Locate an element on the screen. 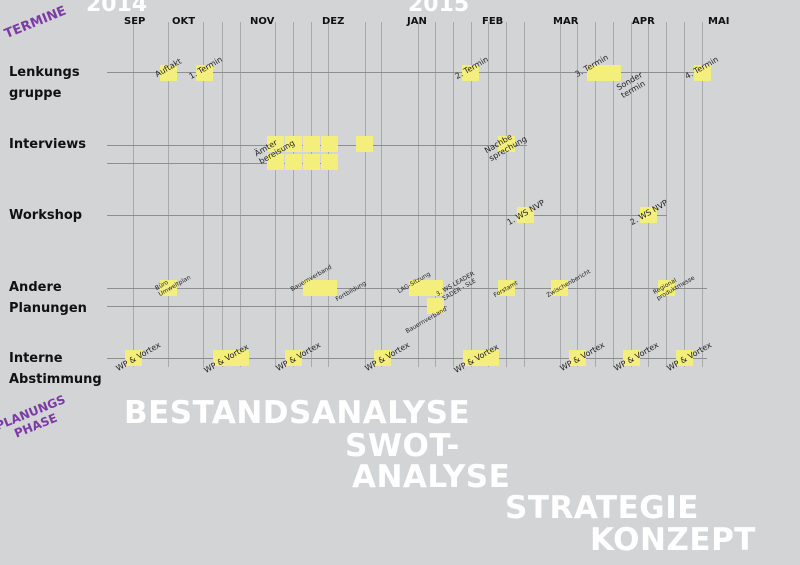 The image size is (800, 565). termine-label: TERMINE is located at coordinates (35, 22).